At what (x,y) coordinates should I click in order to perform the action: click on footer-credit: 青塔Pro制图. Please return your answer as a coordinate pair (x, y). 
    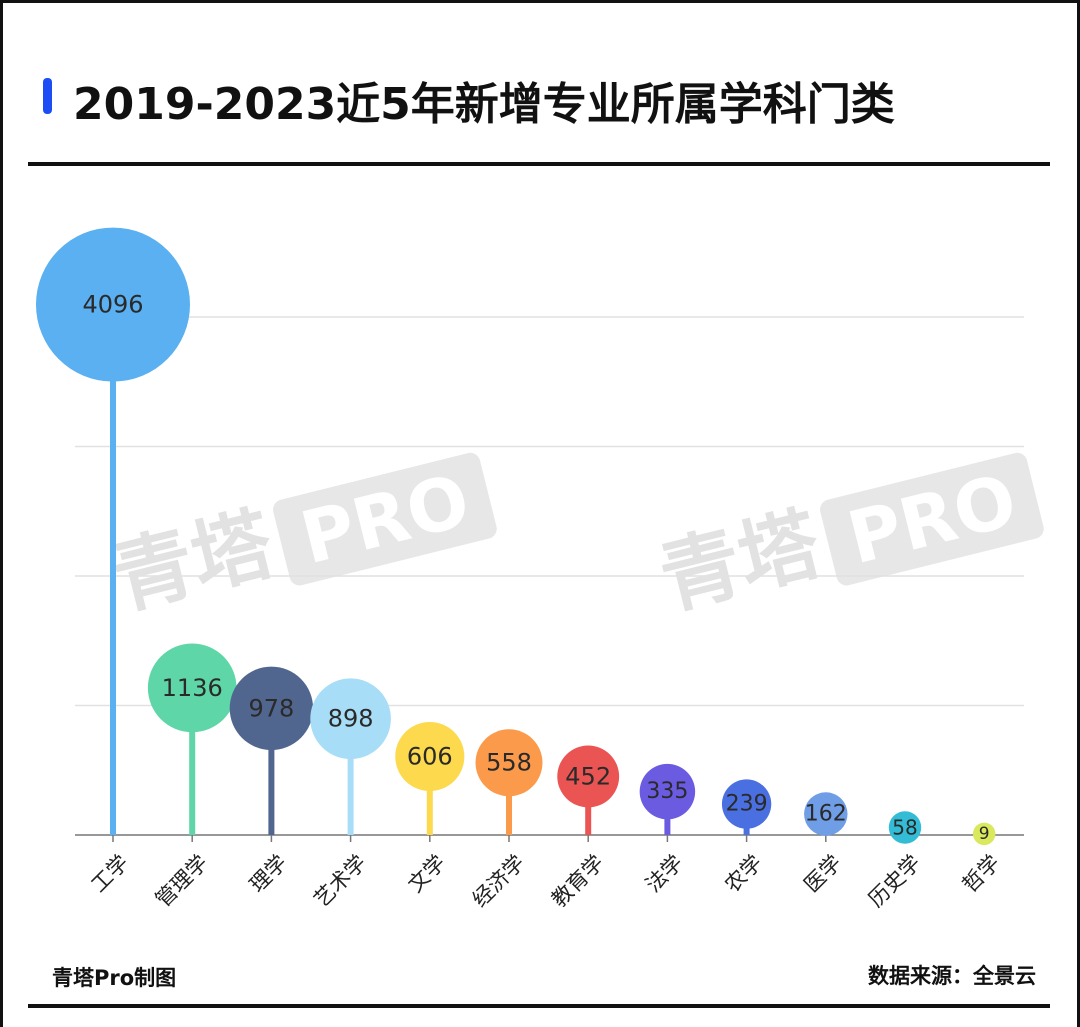
    Looking at the image, I should click on (114, 978).